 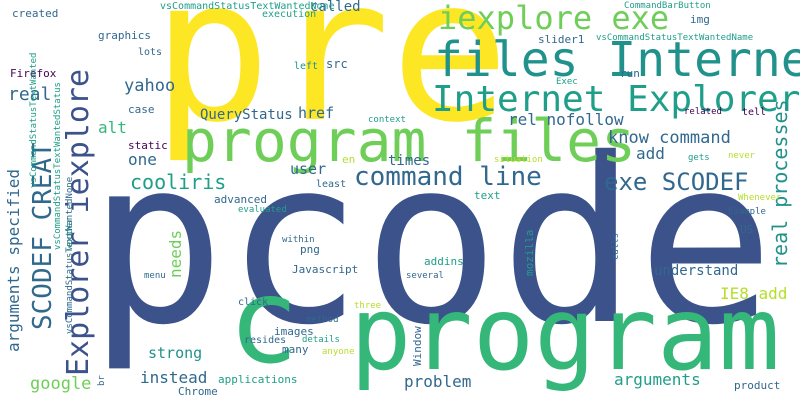 What do you see at coordinates (198, 391) in the screenshot?
I see `word-chrome: Chrome` at bounding box center [198, 391].